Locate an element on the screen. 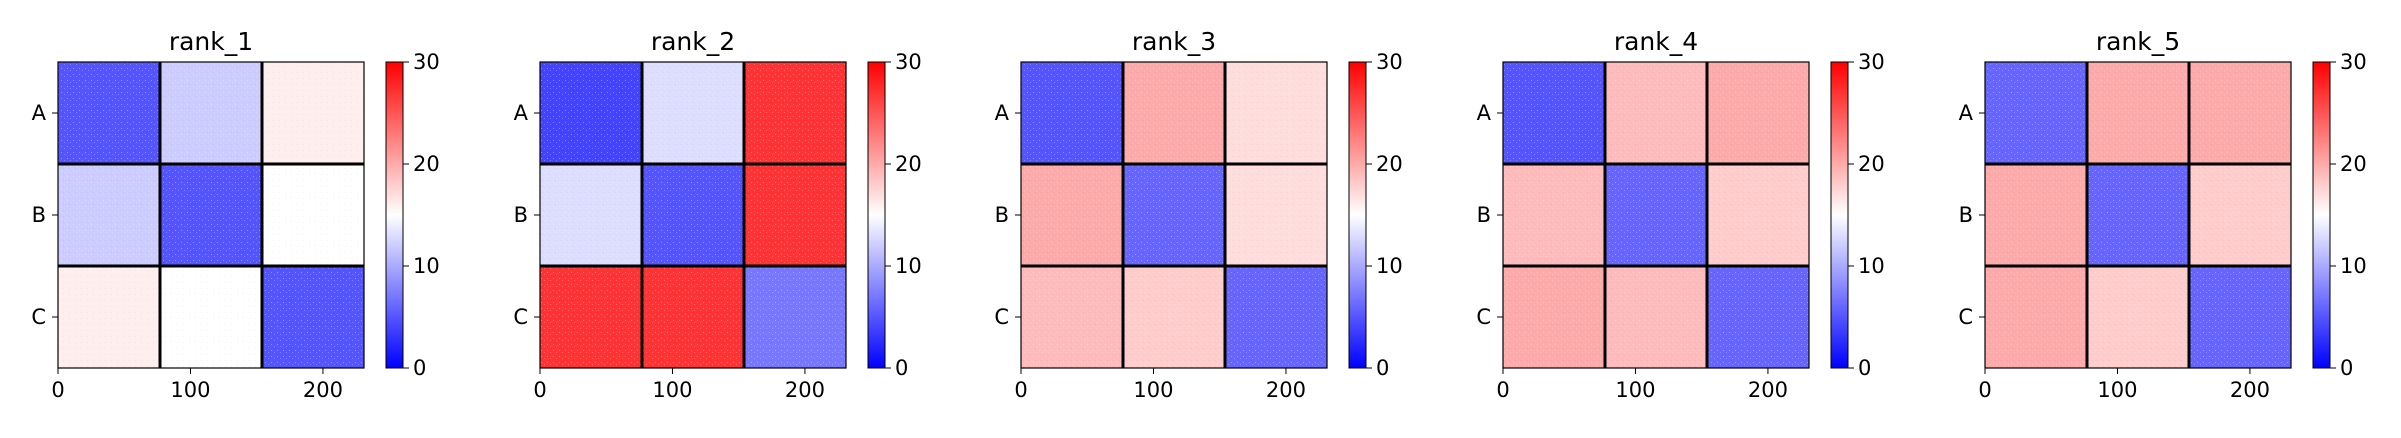  panel-title: rank_2 is located at coordinates (693, 41).